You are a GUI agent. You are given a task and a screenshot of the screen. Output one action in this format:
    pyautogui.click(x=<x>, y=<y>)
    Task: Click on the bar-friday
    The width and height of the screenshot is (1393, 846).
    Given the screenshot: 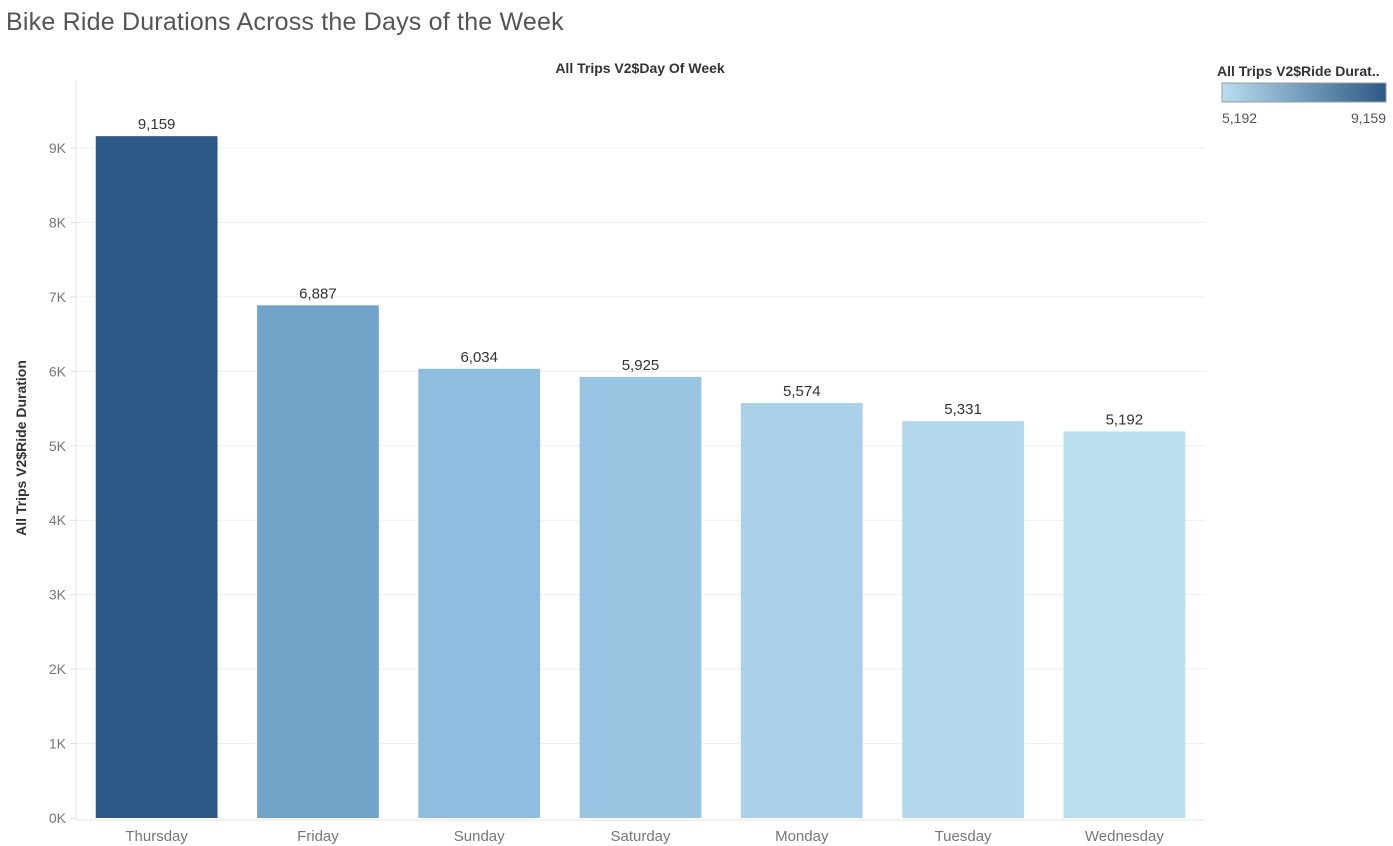 What is the action you would take?
    pyautogui.click(x=318, y=561)
    